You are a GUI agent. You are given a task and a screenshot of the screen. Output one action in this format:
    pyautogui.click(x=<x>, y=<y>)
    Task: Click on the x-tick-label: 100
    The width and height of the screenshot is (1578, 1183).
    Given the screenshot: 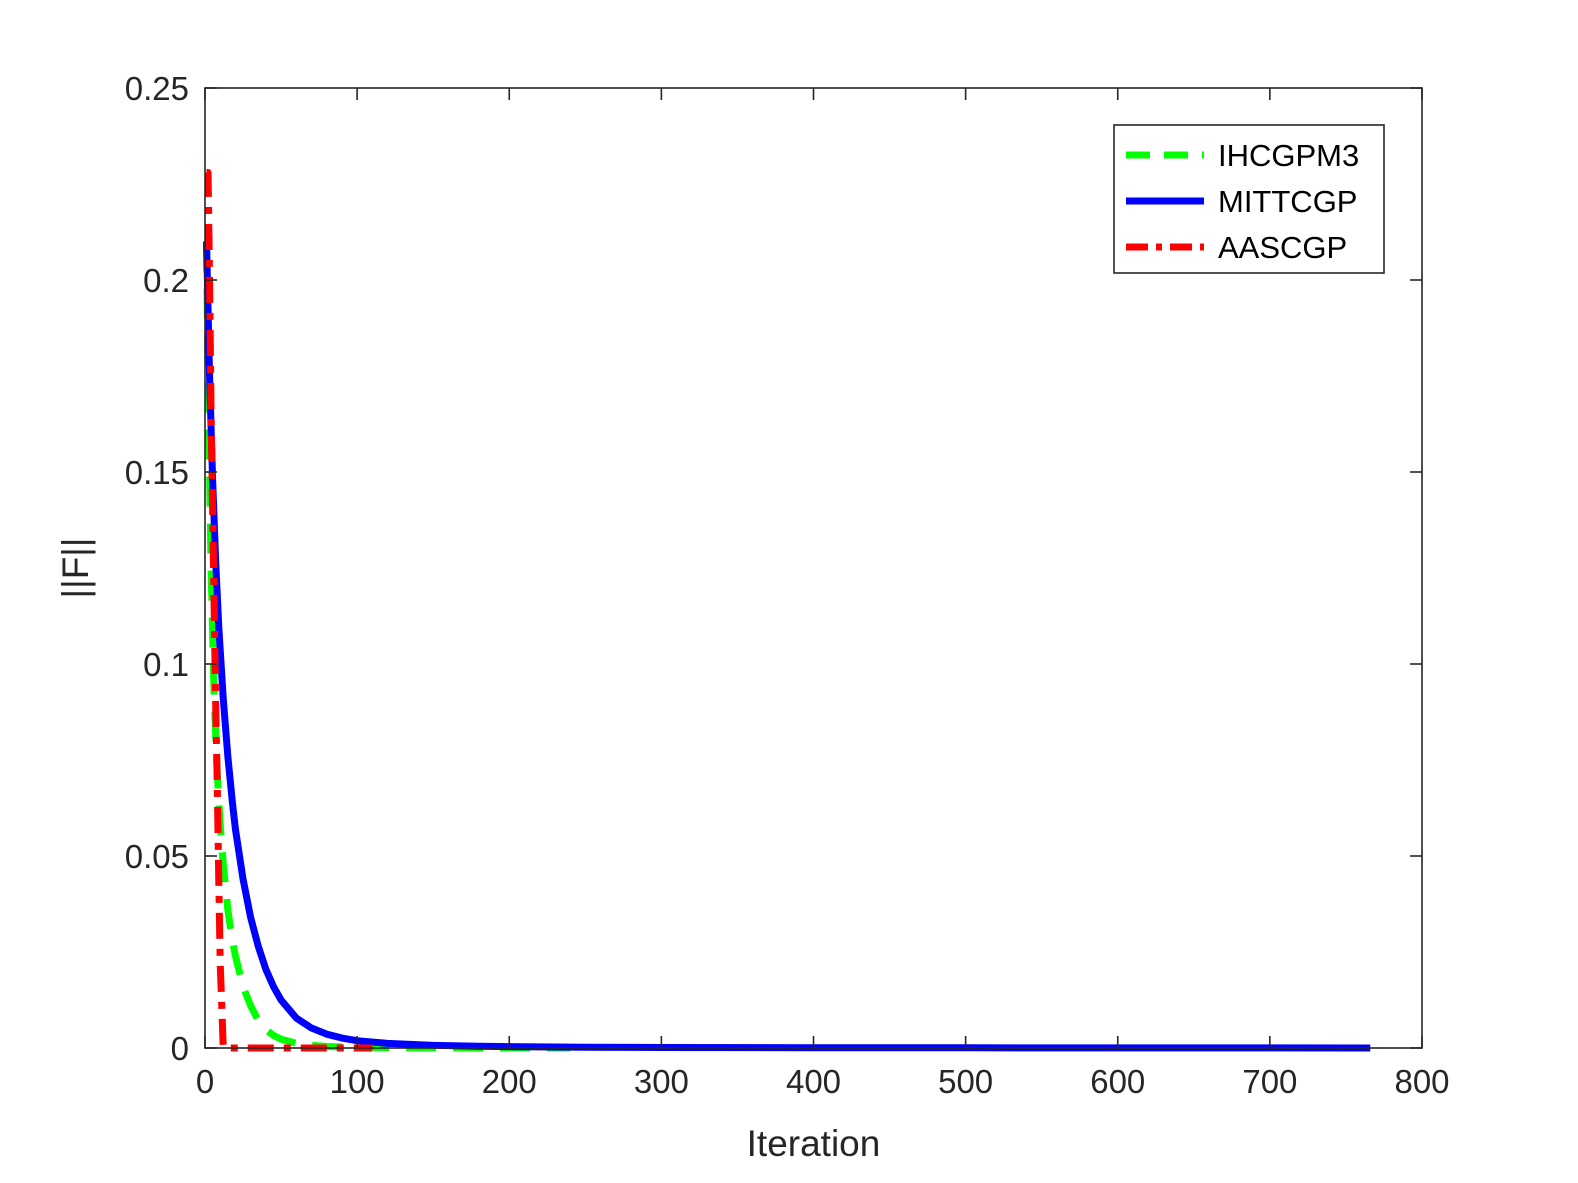 What is the action you would take?
    pyautogui.click(x=357, y=1081)
    